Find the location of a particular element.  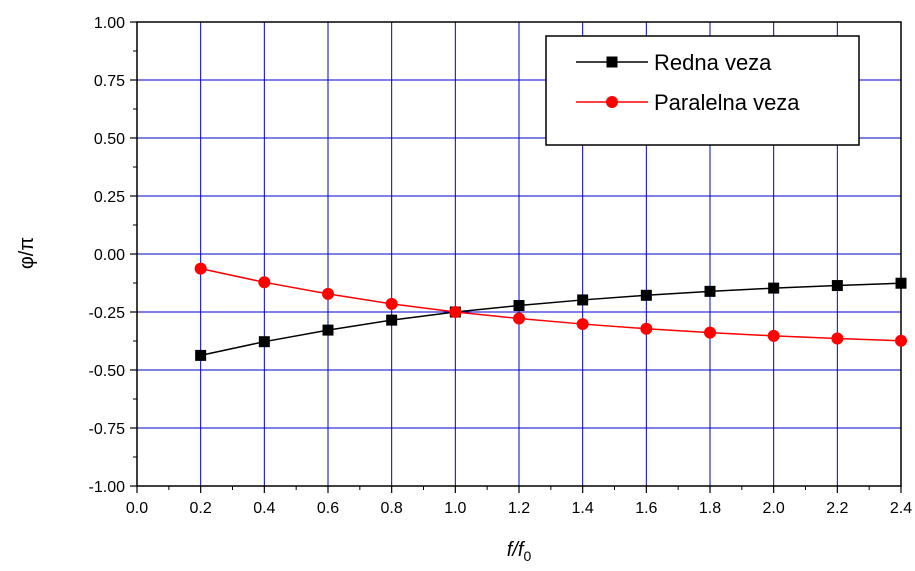

y-tick-label: 0.50 is located at coordinates (109, 139).